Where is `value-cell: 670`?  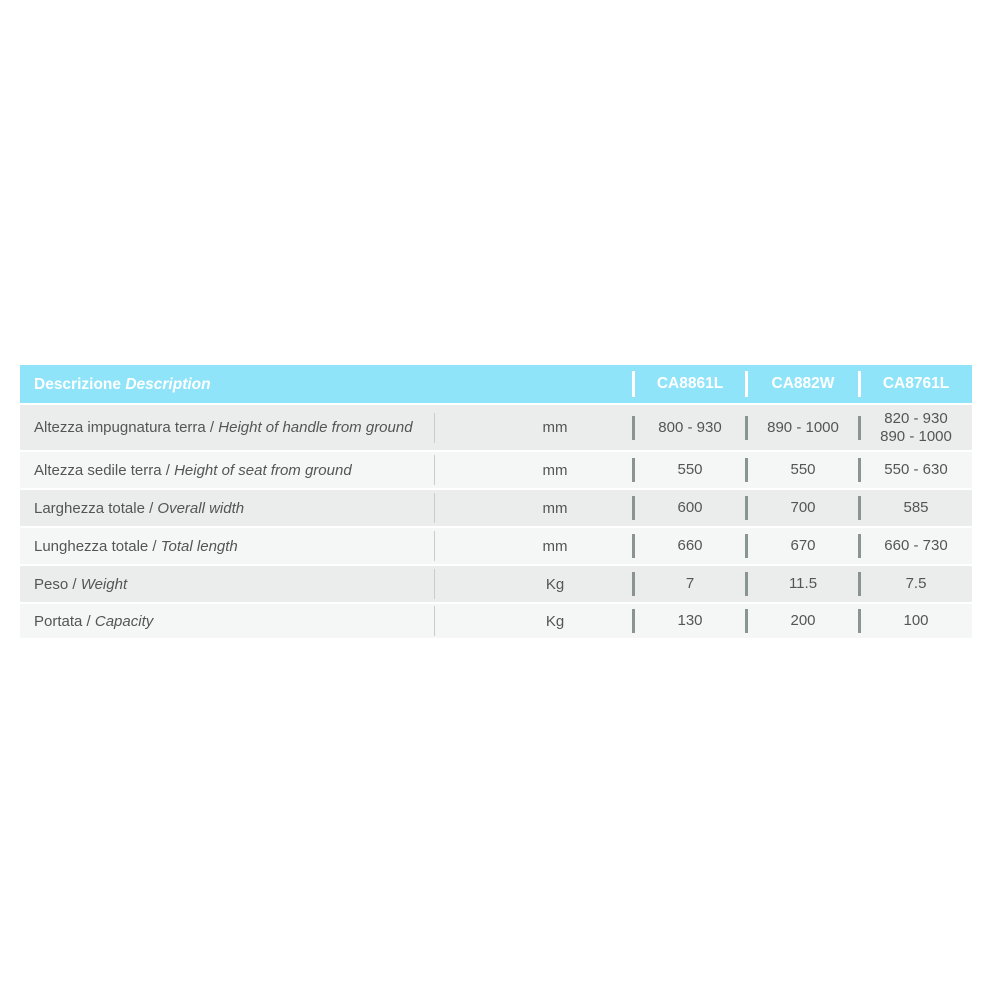
value-cell: 670 is located at coordinates (803, 545).